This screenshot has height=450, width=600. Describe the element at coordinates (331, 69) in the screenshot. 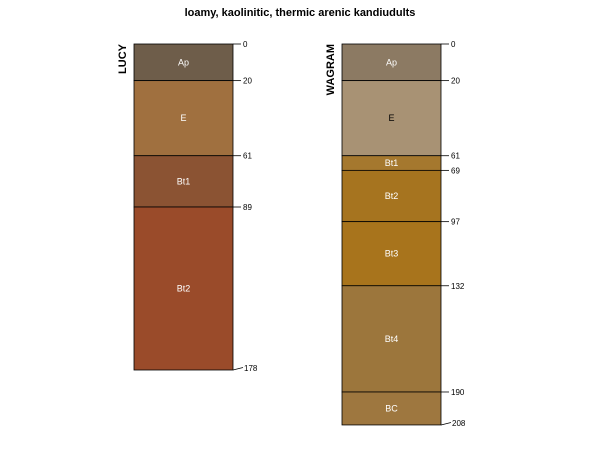

I see `profile-name: WAGRAM` at that location.